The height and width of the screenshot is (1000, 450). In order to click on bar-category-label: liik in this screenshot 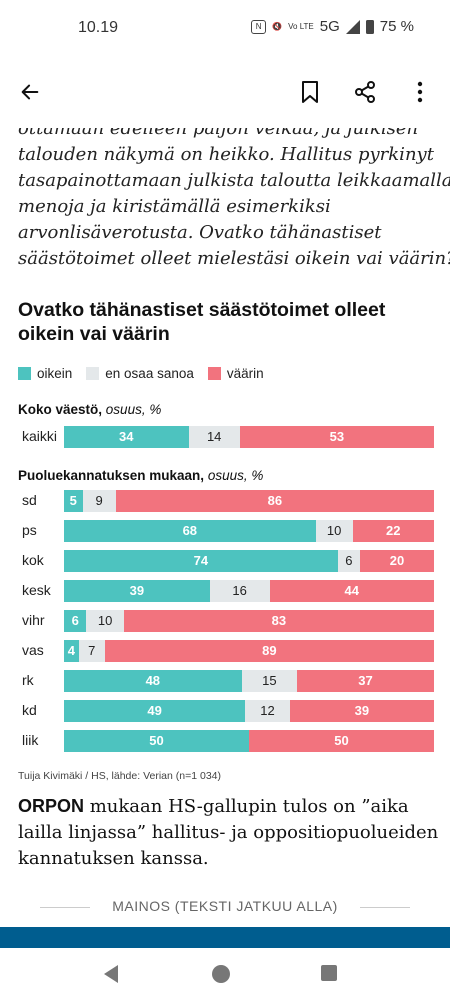, I will do `click(30, 740)`.